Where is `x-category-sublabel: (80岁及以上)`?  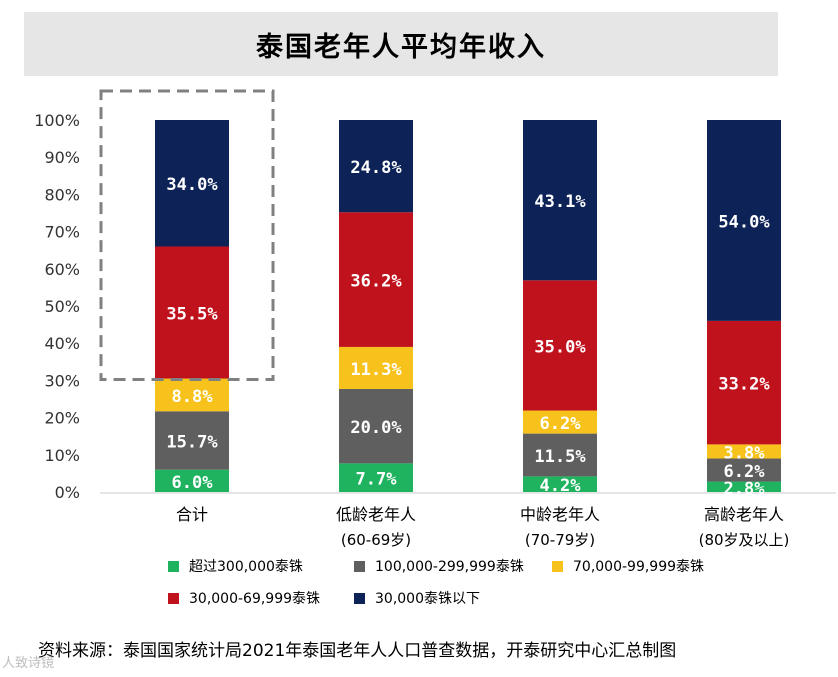
x-category-sublabel: (80岁及以上) is located at coordinates (744, 540).